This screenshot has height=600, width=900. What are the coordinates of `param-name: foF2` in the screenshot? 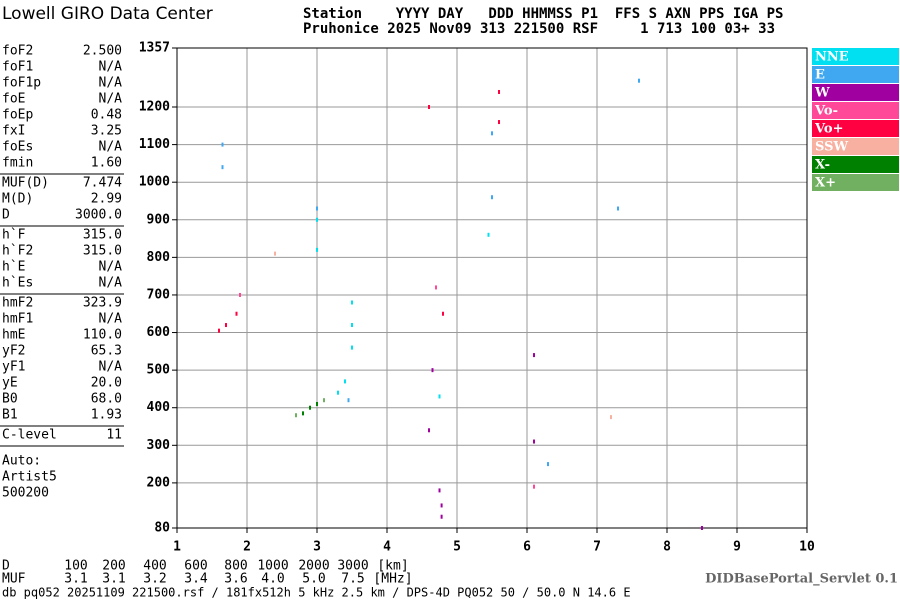 It's located at (17, 51).